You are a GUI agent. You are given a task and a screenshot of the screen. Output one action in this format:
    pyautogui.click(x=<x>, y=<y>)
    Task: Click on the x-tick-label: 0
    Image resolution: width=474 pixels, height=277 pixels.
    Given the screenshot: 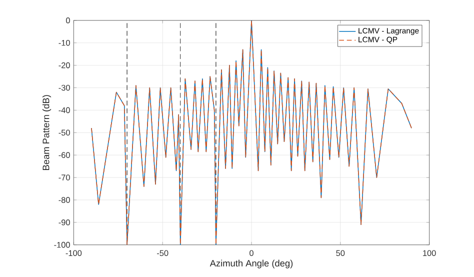 What is the action you would take?
    pyautogui.click(x=252, y=253)
    